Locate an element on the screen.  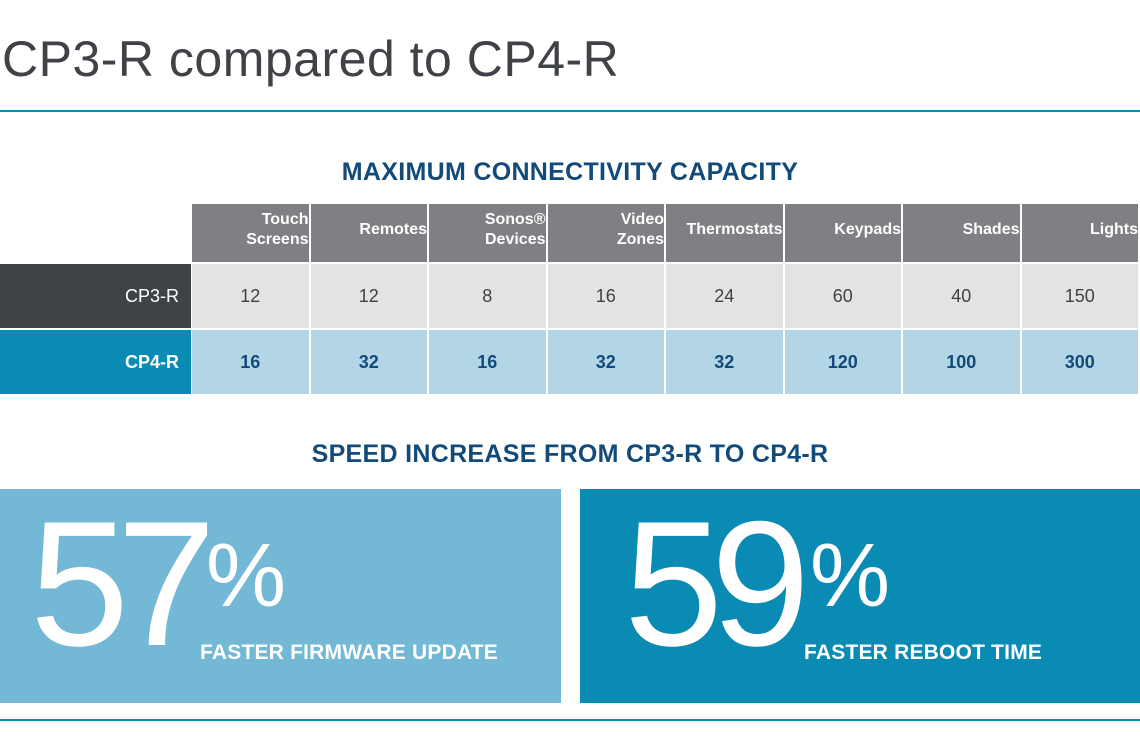
column-header-line: Shades is located at coordinates (991, 229).